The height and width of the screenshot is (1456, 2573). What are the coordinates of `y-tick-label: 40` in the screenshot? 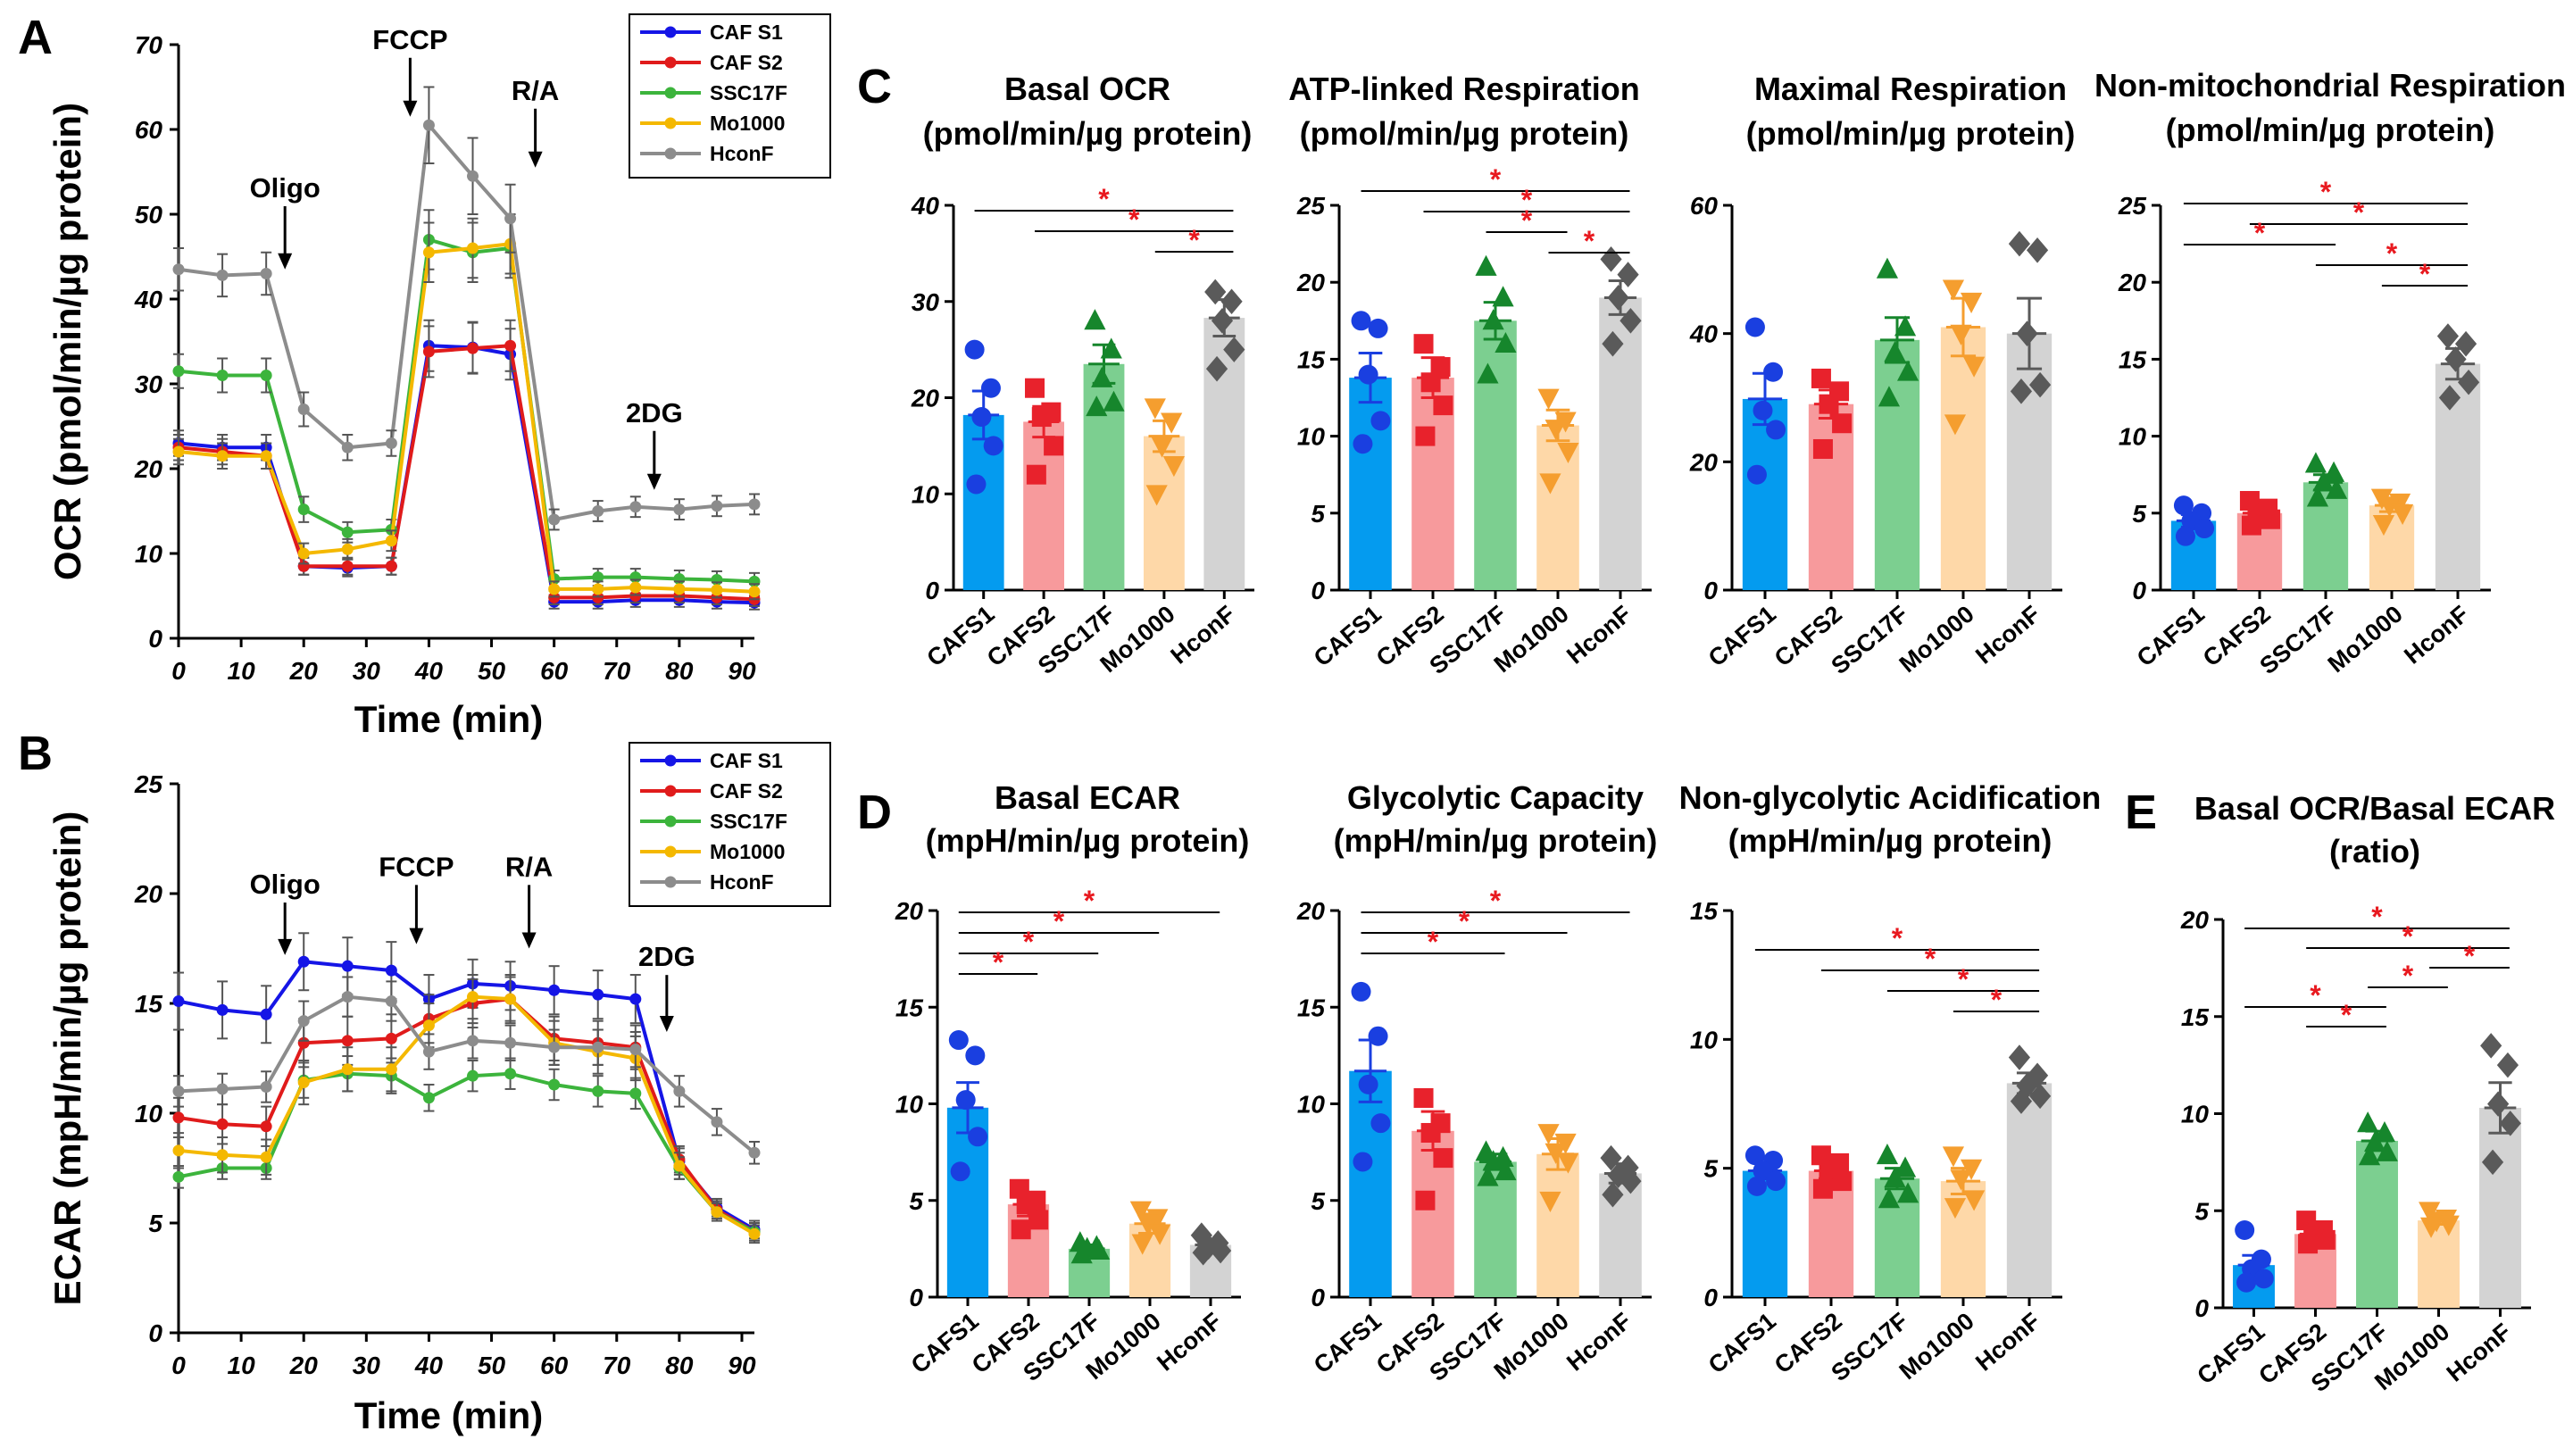 It's located at (1704, 334).